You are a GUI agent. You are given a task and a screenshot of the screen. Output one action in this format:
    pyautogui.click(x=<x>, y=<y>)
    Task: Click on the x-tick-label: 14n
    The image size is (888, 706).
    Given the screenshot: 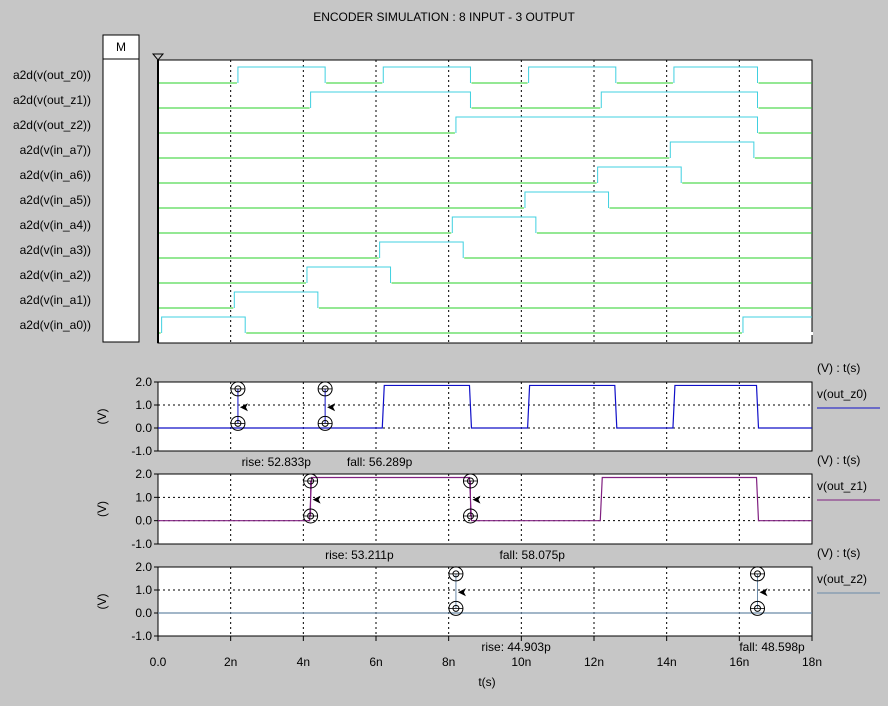 What is the action you would take?
    pyautogui.click(x=667, y=662)
    